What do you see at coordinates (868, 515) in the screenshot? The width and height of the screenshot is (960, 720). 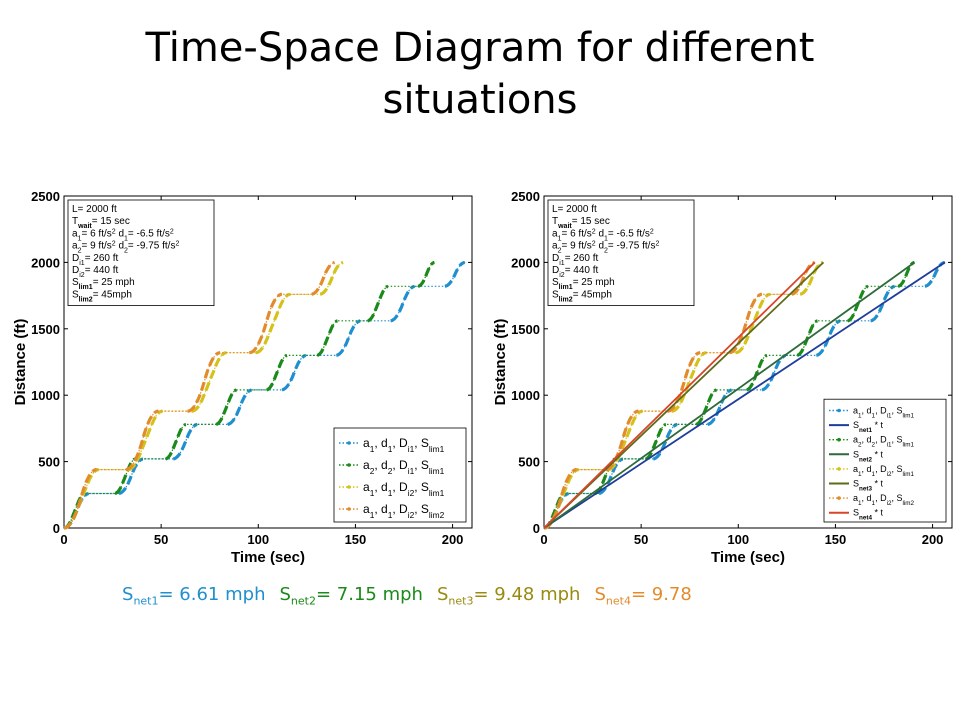 I see `legend-label: Snet4 * t` at bounding box center [868, 515].